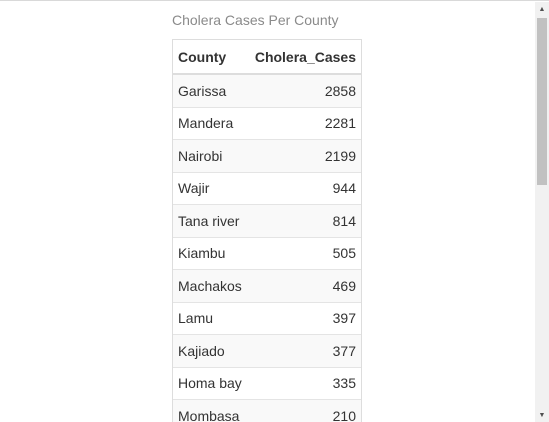  Describe the element at coordinates (304, 318) in the screenshot. I see `cases-cell: 397` at that location.